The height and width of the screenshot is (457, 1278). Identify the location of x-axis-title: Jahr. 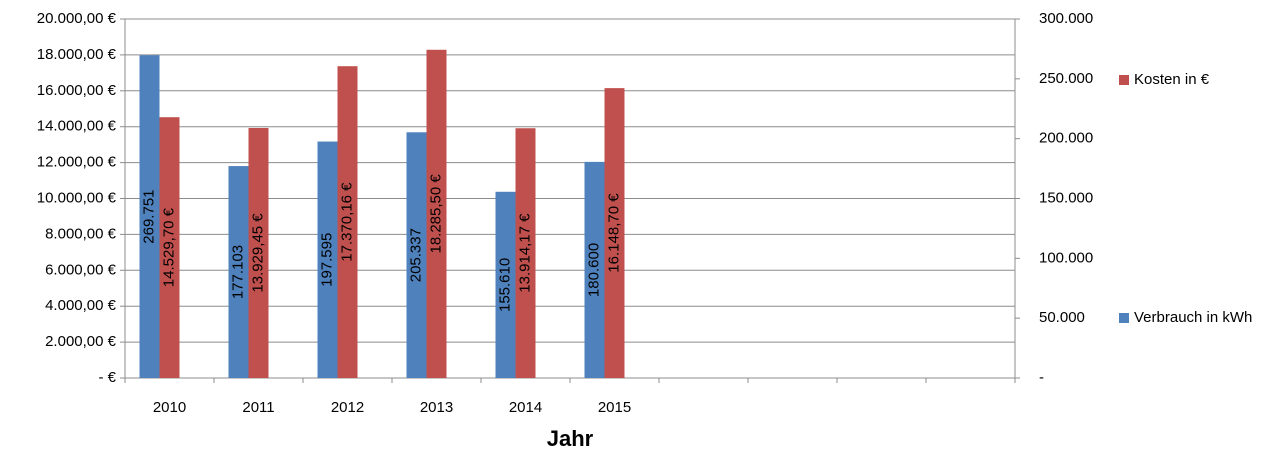
(570, 438).